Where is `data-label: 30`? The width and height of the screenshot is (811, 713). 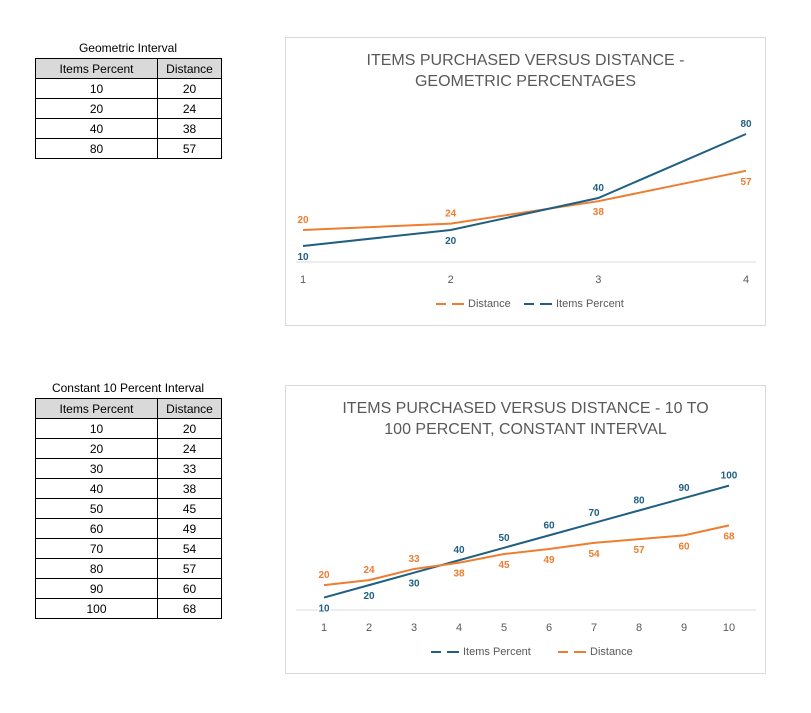
data-label: 30 is located at coordinates (414, 584).